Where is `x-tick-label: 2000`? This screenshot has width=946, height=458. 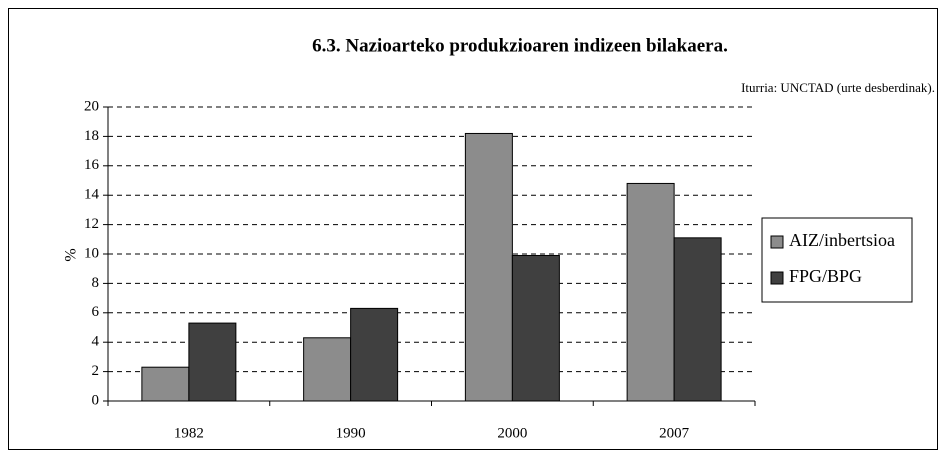
x-tick-label: 2000 is located at coordinates (512, 433).